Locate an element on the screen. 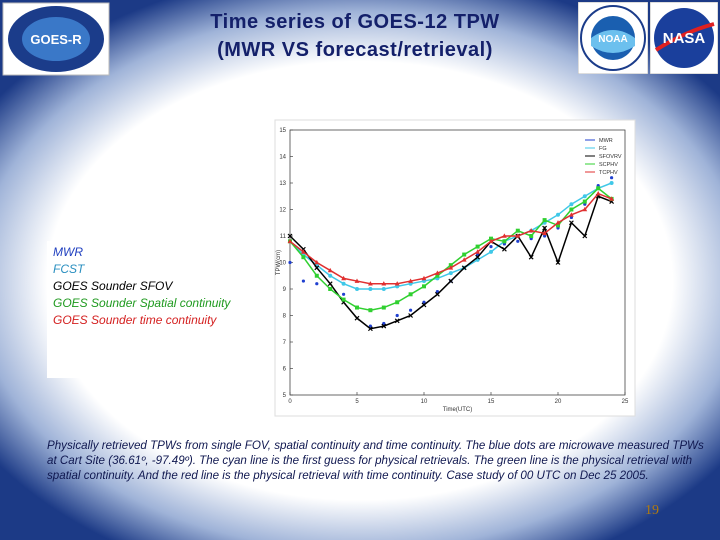 This screenshot has width=720, height=540. y-tick-label: 14 is located at coordinates (282, 158).